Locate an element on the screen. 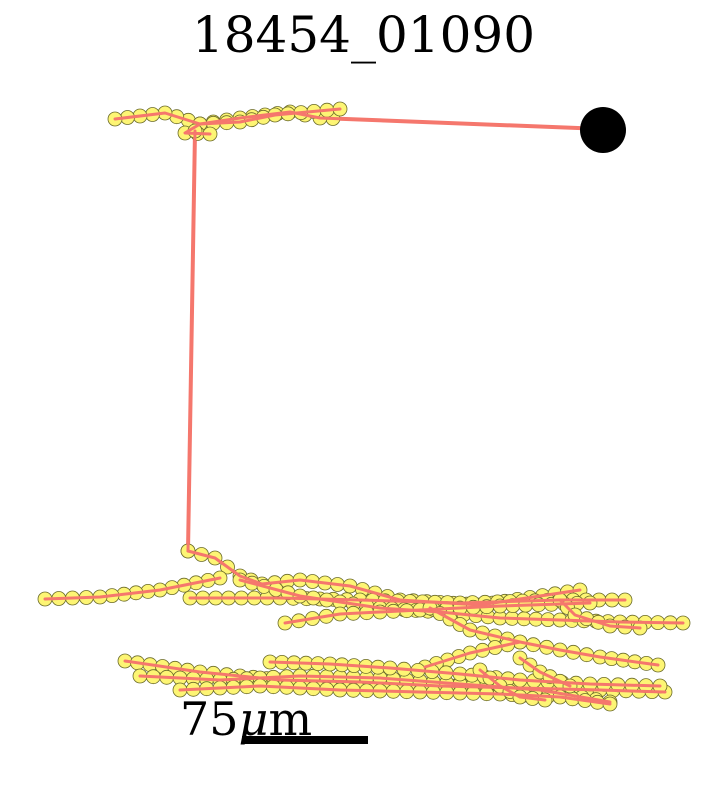  plot-title: 18454_01090 is located at coordinates (363, 35).